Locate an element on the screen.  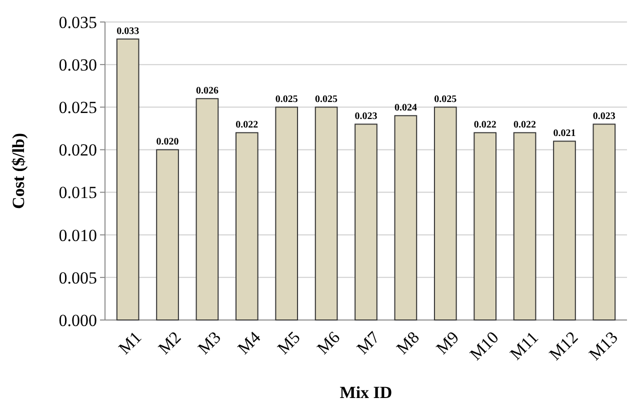
y-axis-title: Cost ($/lb) is located at coordinates (18, 171).